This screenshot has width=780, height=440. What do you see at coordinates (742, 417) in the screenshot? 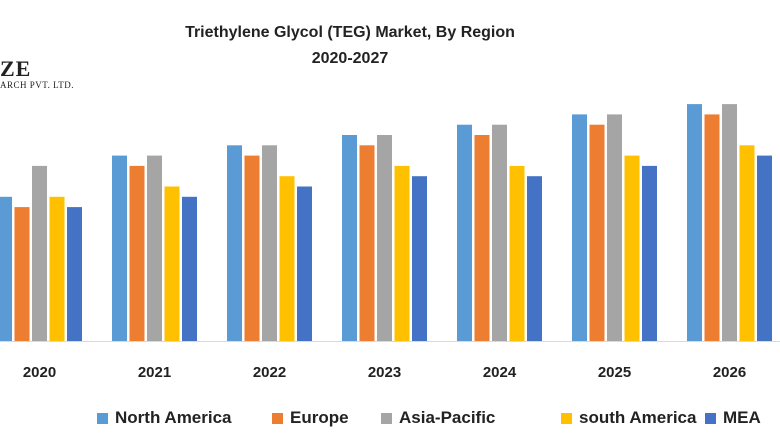
I see `legend-label: MEA` at bounding box center [742, 417].